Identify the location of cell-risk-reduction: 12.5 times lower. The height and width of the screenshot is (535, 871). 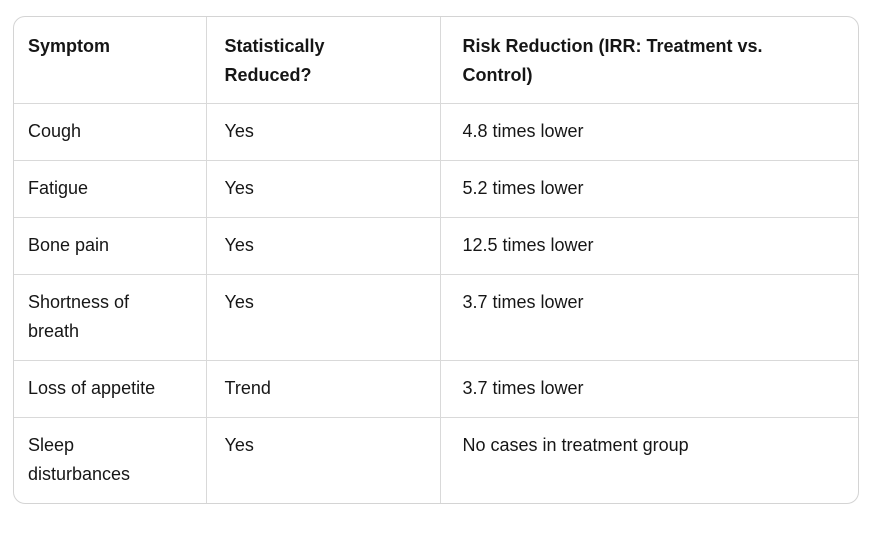
(648, 246).